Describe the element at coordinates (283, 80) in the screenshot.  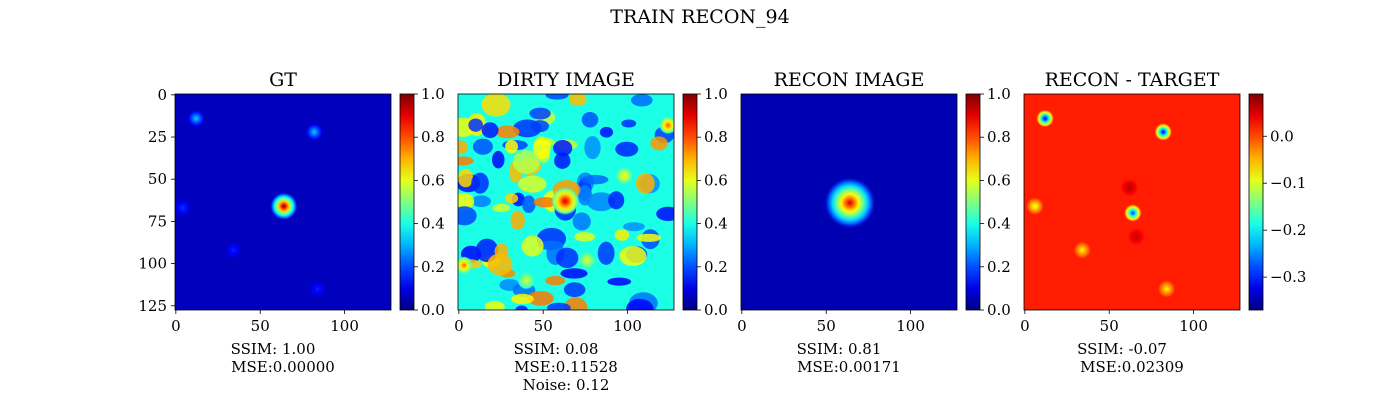
I see `panel-title: GT` at that location.